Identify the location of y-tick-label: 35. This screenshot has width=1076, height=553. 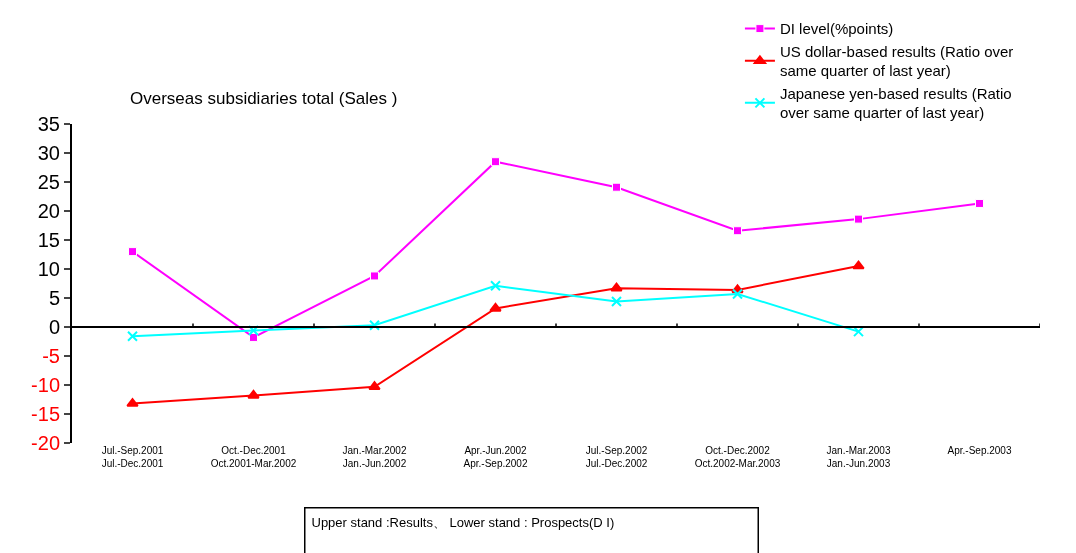
(48, 124).